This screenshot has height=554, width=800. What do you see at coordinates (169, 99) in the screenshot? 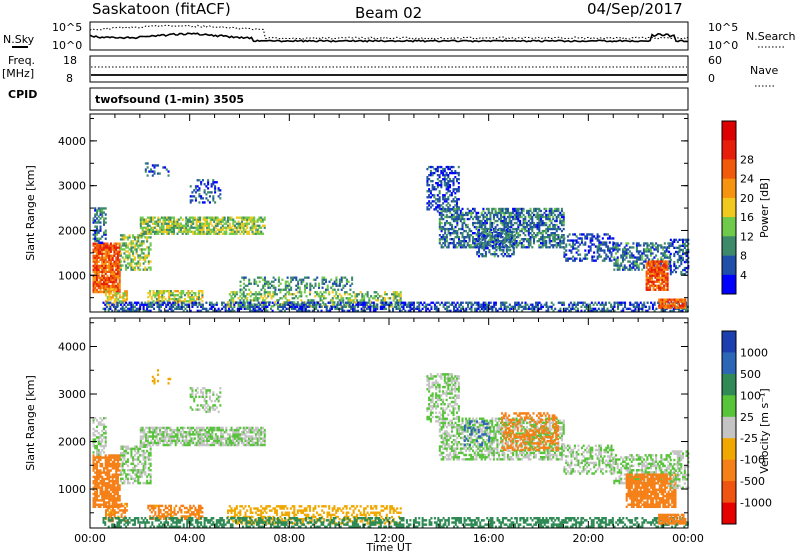
I see `cpid-value: twofsound (1-min) 3505` at bounding box center [169, 99].